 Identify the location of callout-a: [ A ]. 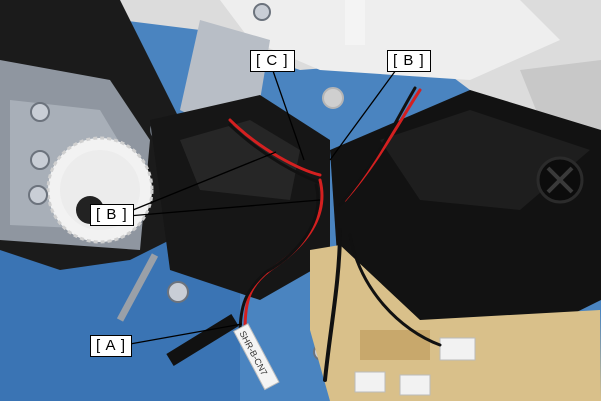
(111, 346).